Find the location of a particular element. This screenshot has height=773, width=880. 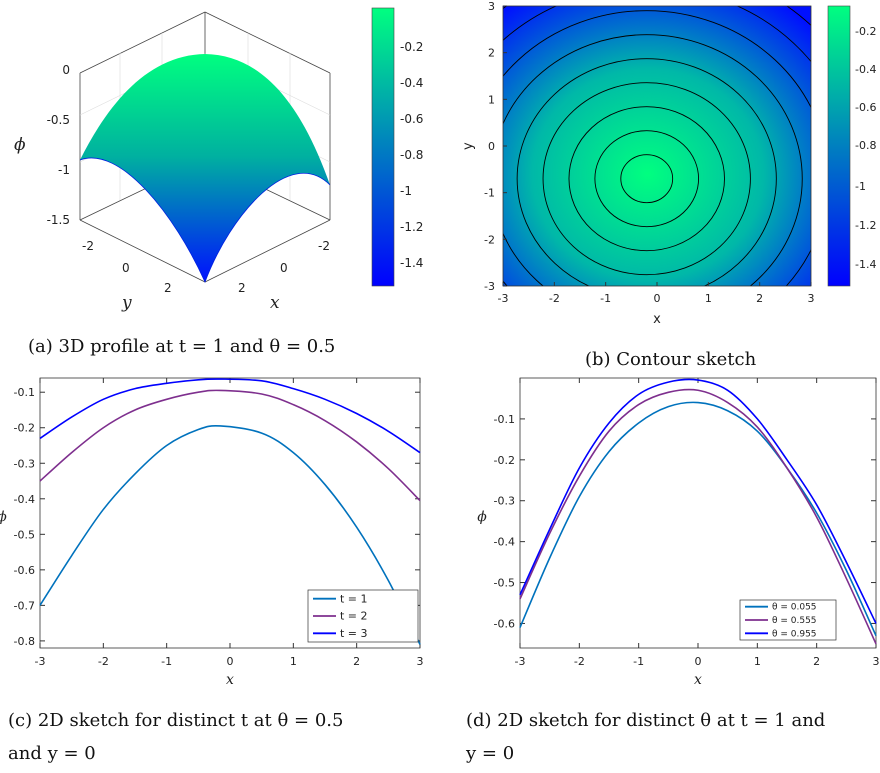

contour-lines is located at coordinates (657, 146).